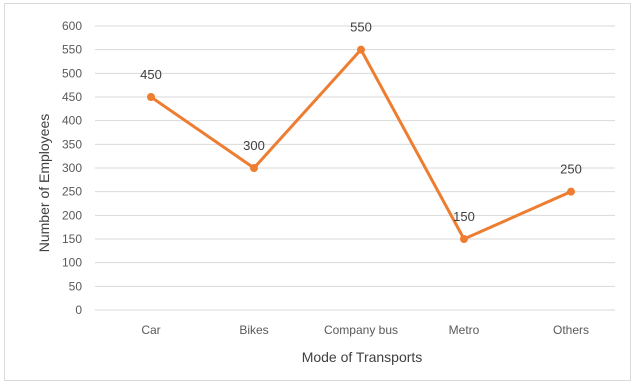  I want to click on x-tick-label: Bikes, so click(253, 330).